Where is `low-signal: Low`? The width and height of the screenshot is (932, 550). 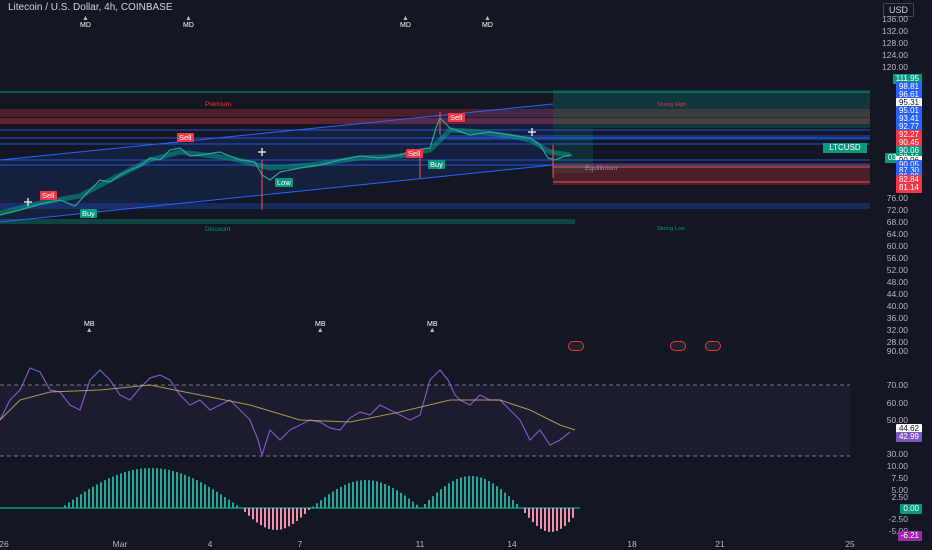 low-signal: Low is located at coordinates (284, 182).